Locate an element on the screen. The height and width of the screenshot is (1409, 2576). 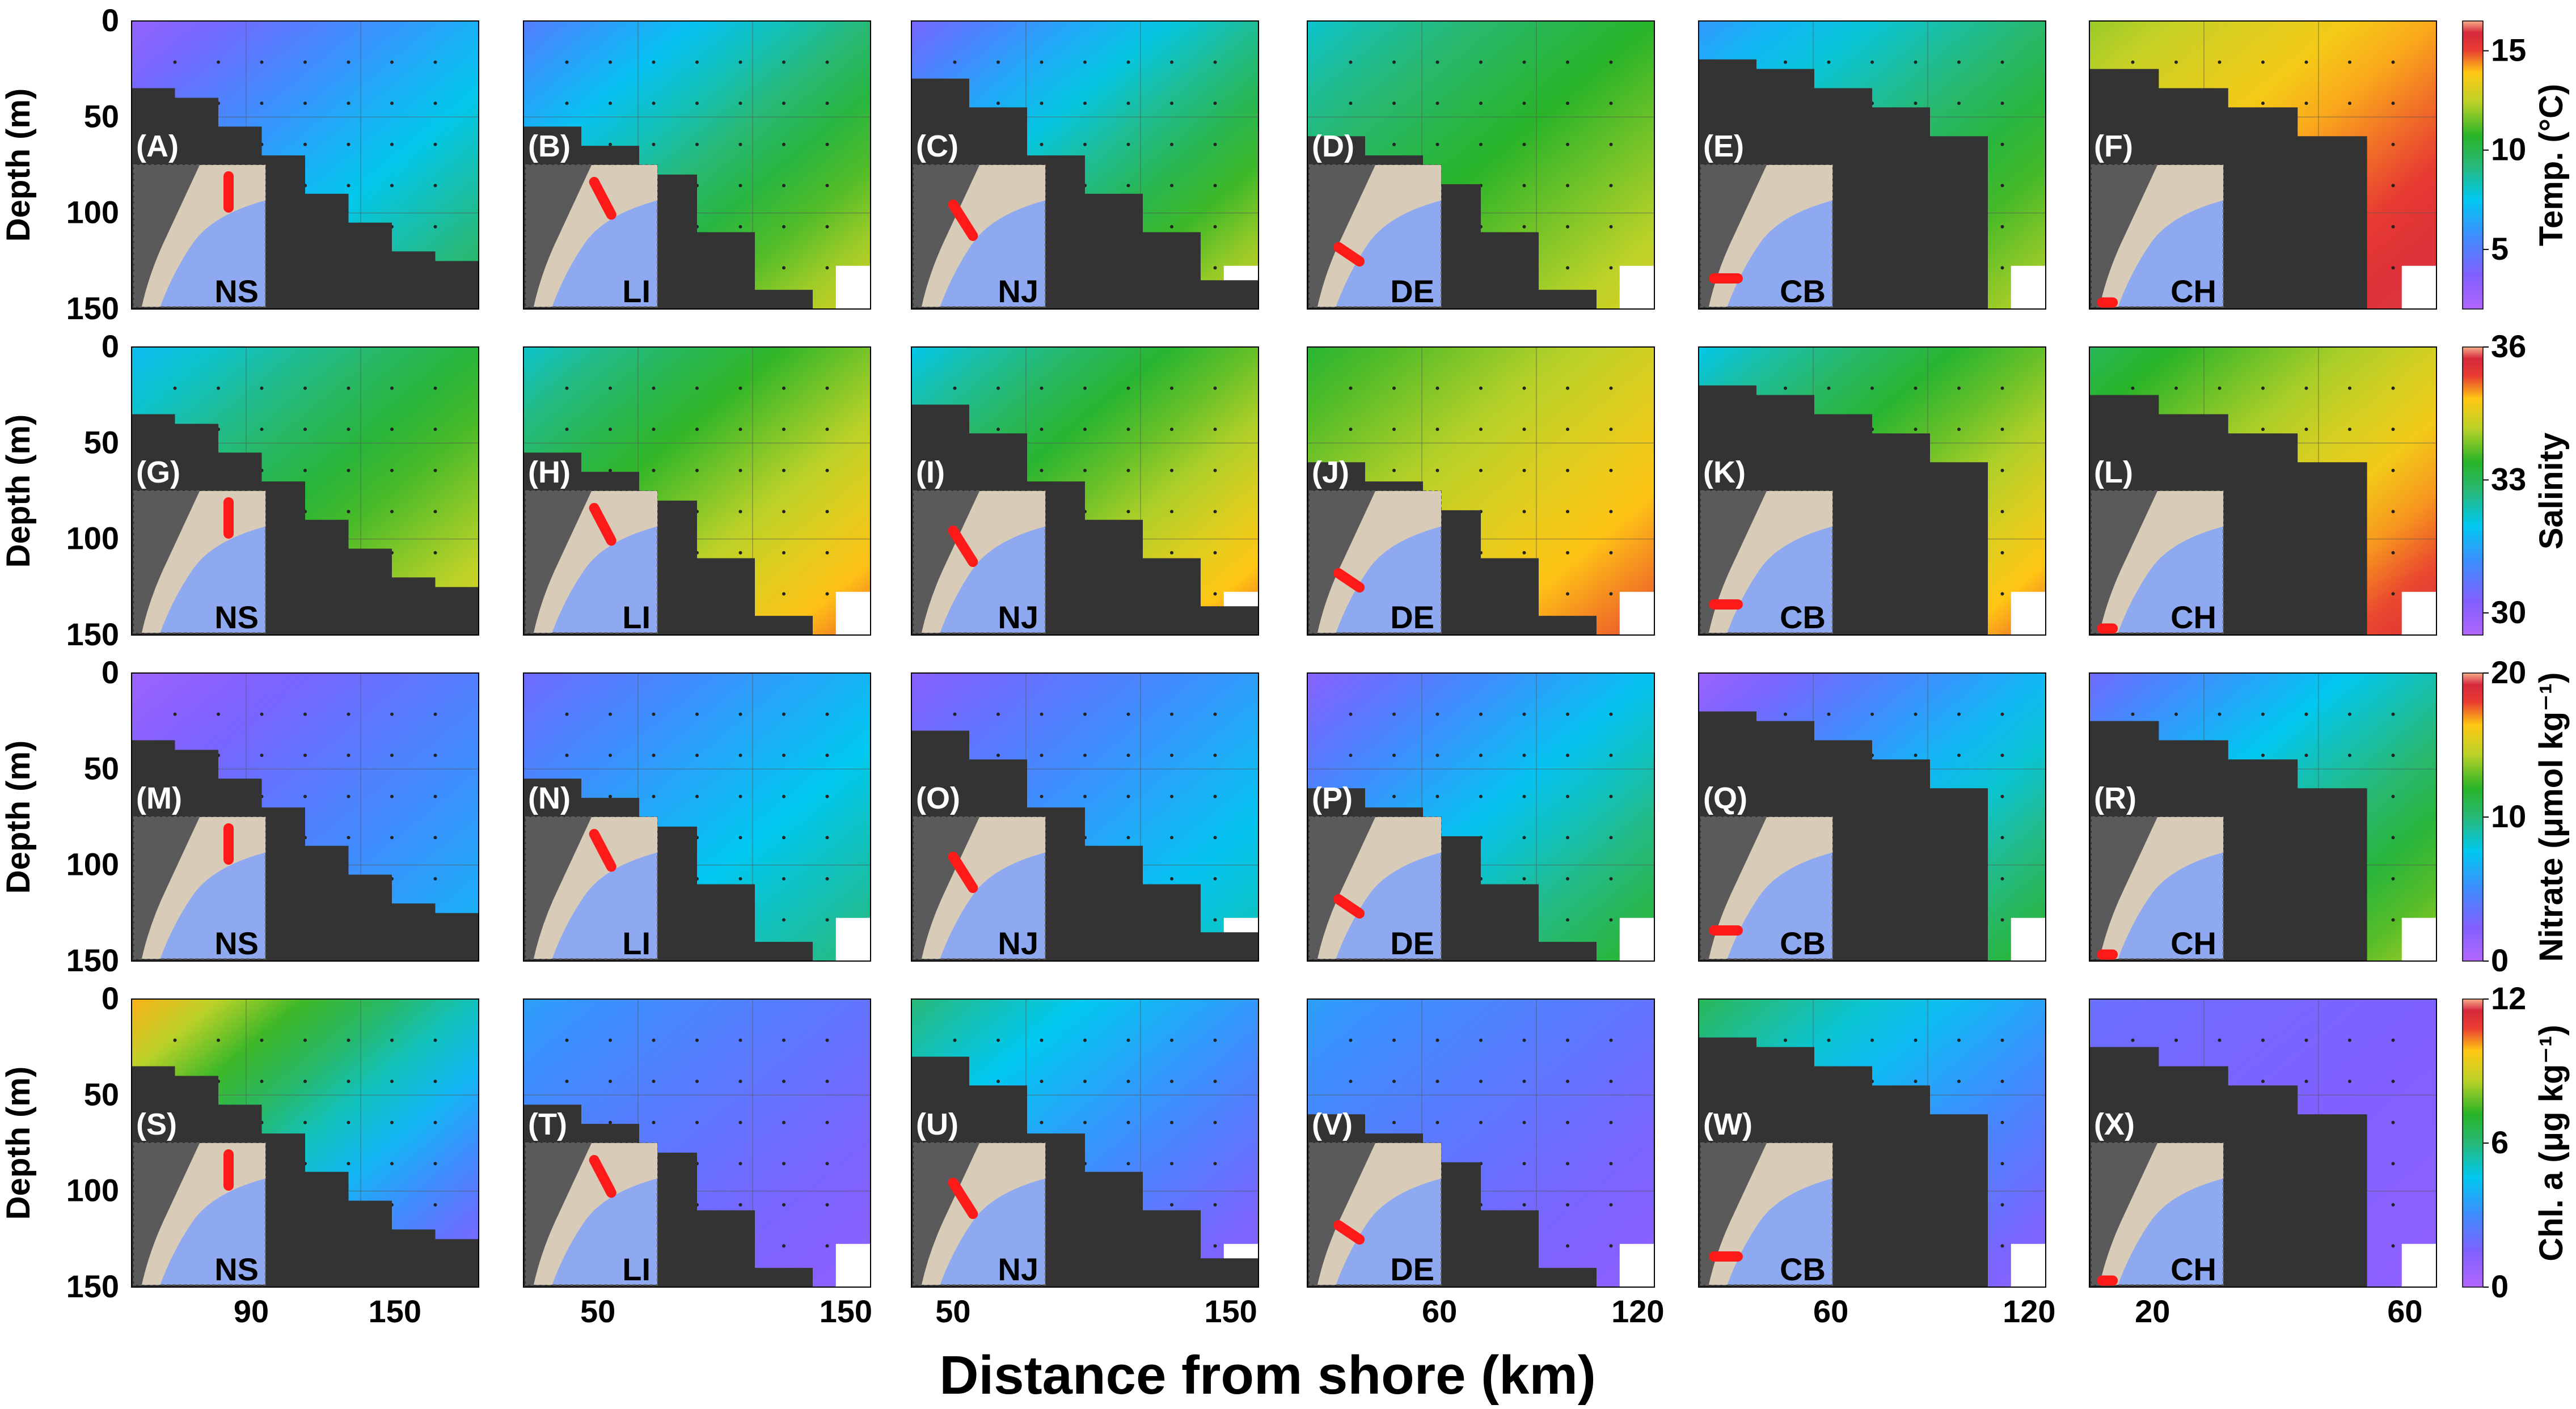
transect-label: DE is located at coordinates (1412, 291).